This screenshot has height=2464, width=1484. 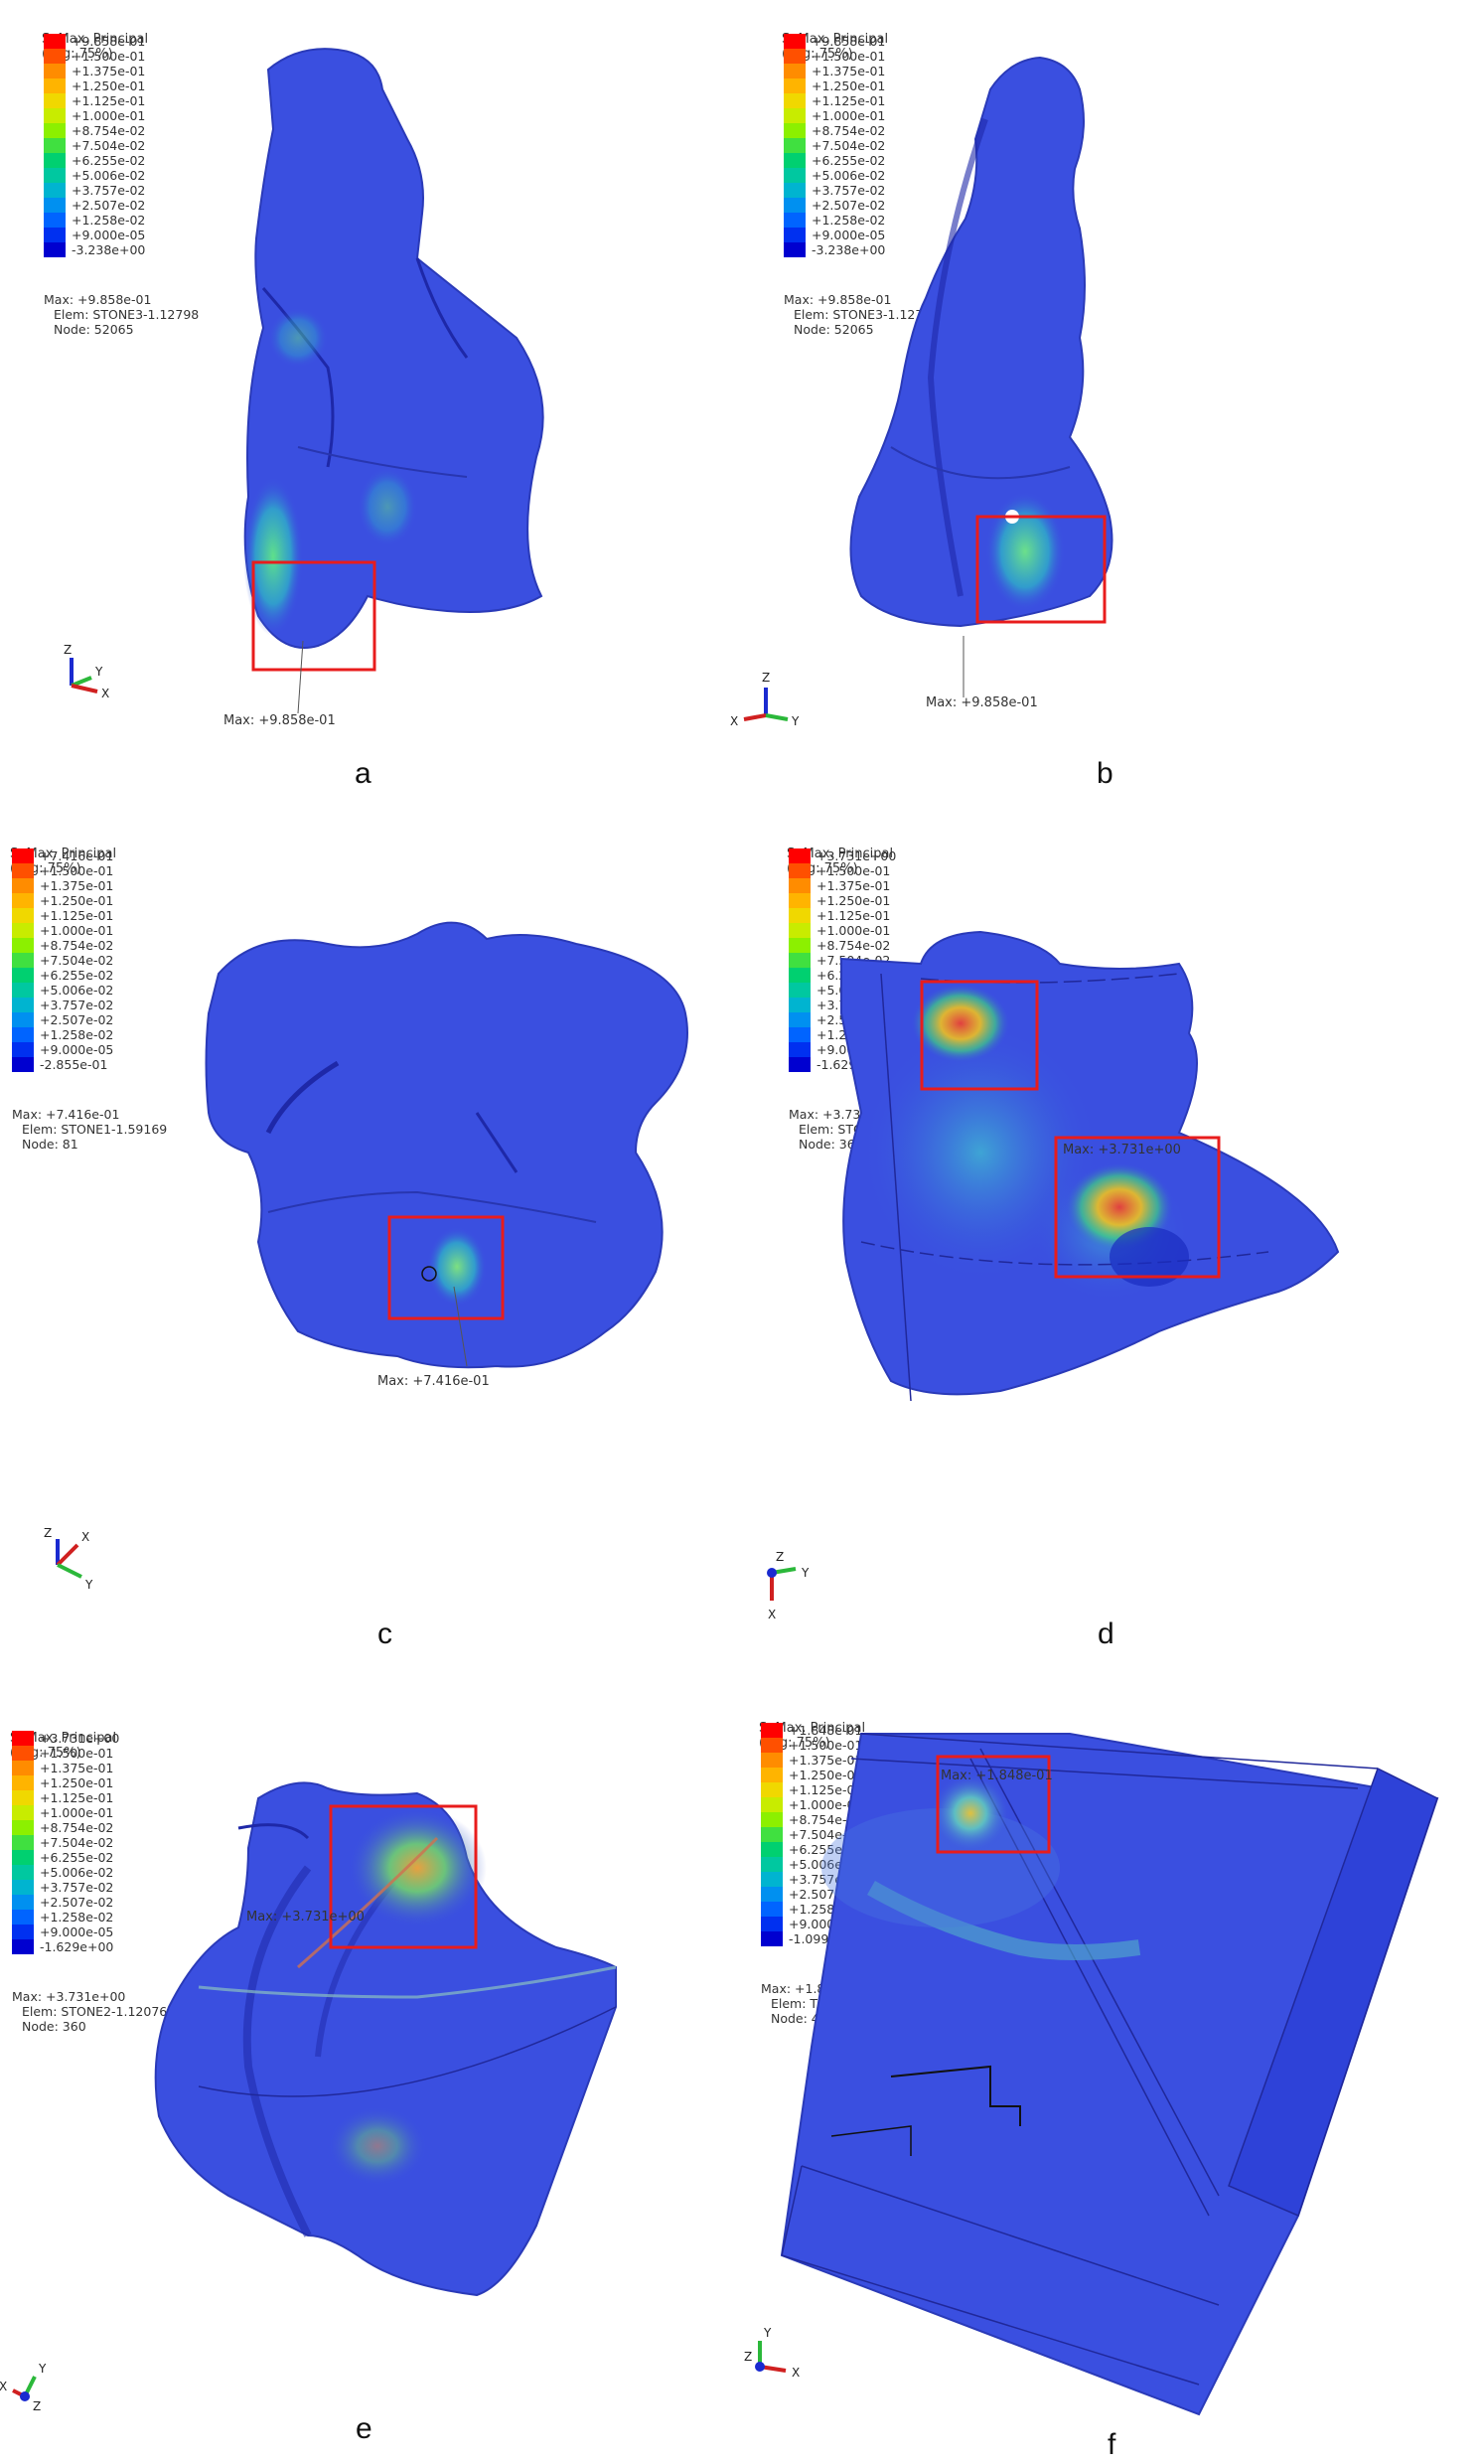 What do you see at coordinates (921, 392) in the screenshot?
I see `stone-model-b: Z X Y` at bounding box center [921, 392].